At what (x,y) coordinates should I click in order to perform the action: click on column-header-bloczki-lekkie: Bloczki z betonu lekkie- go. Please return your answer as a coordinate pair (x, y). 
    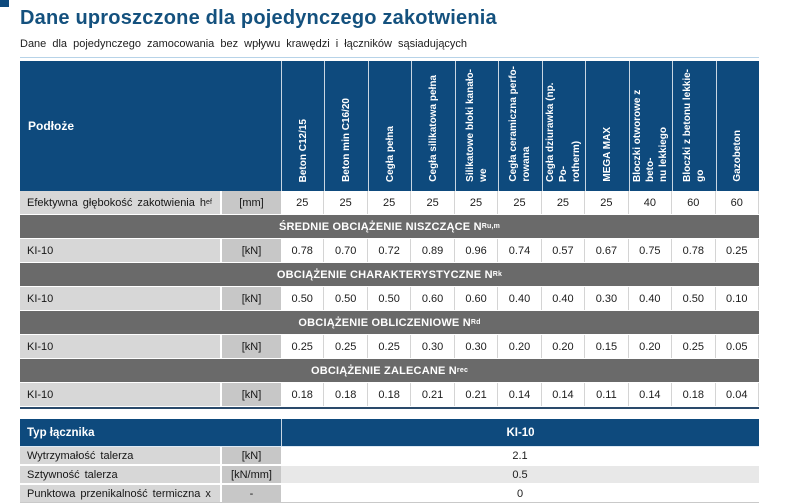
    Looking at the image, I should click on (693, 126).